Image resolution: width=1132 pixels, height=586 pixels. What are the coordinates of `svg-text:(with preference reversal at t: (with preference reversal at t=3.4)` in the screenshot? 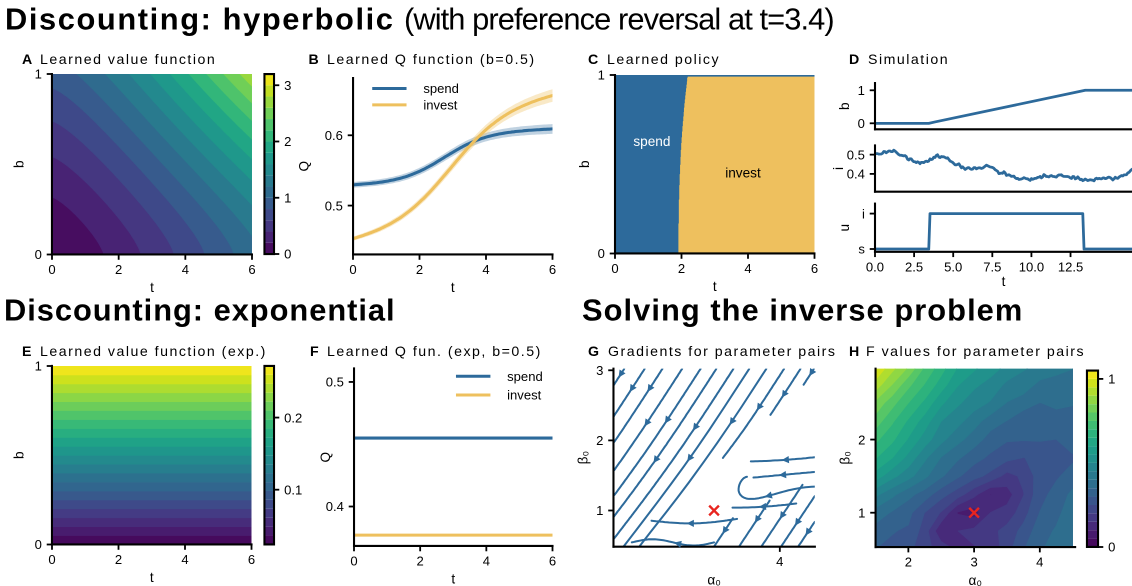 It's located at (619, 18).